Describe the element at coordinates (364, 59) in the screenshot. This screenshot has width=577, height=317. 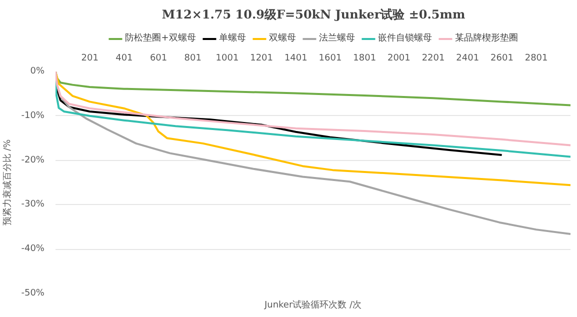
I see `x-tick-label: 1801` at that location.